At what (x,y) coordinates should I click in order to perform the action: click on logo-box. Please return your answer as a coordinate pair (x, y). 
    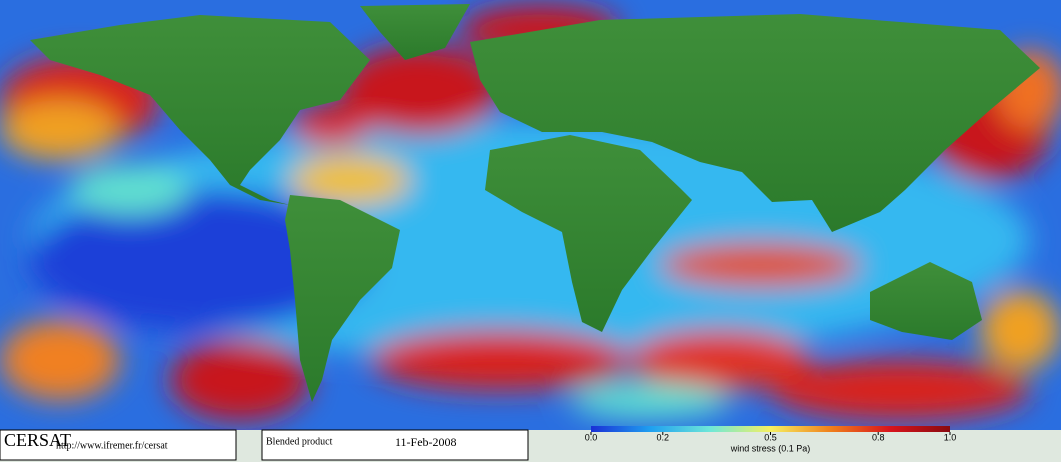
    Looking at the image, I should click on (118, 445).